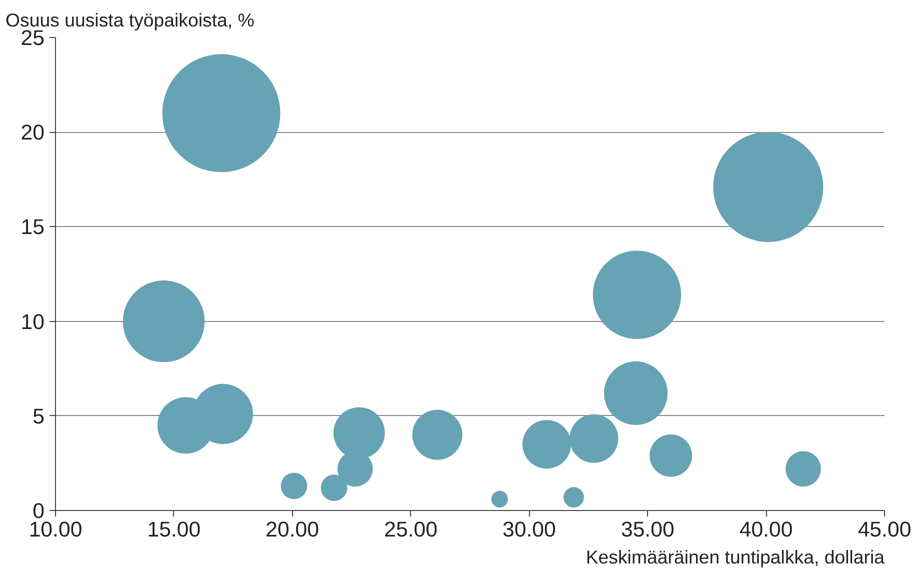 The height and width of the screenshot is (572, 917). Describe the element at coordinates (174, 530) in the screenshot. I see `x-tick-label: 15.00` at that location.